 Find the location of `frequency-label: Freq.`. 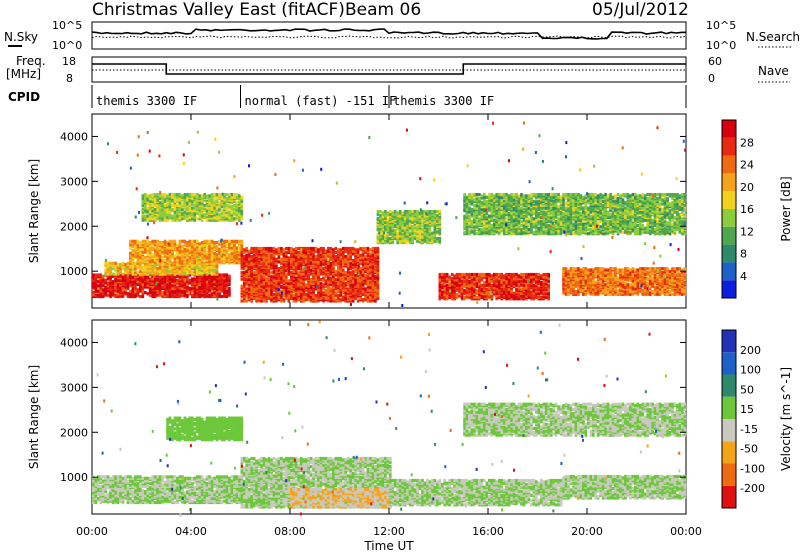

frequency-label: Freq. is located at coordinates (31, 61).